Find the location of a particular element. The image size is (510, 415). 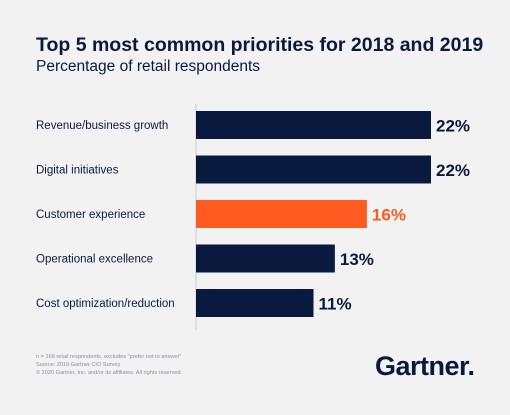

value-label: 11% is located at coordinates (335, 304).